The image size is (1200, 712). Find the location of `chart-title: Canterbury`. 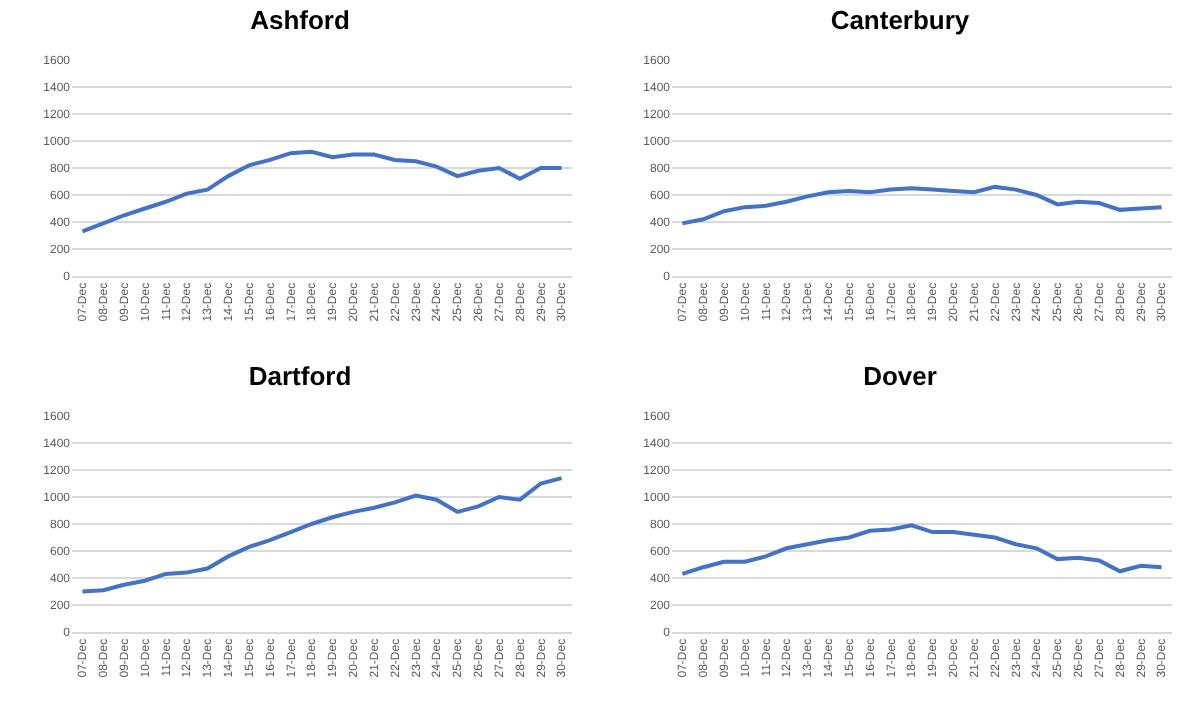

chart-title: Canterbury is located at coordinates (900, 19).